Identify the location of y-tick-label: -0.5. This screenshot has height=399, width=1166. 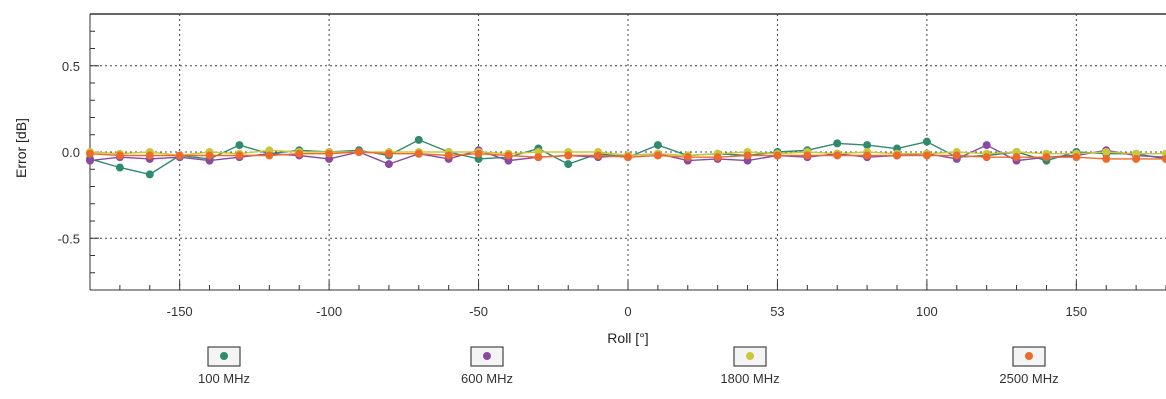
(69, 238).